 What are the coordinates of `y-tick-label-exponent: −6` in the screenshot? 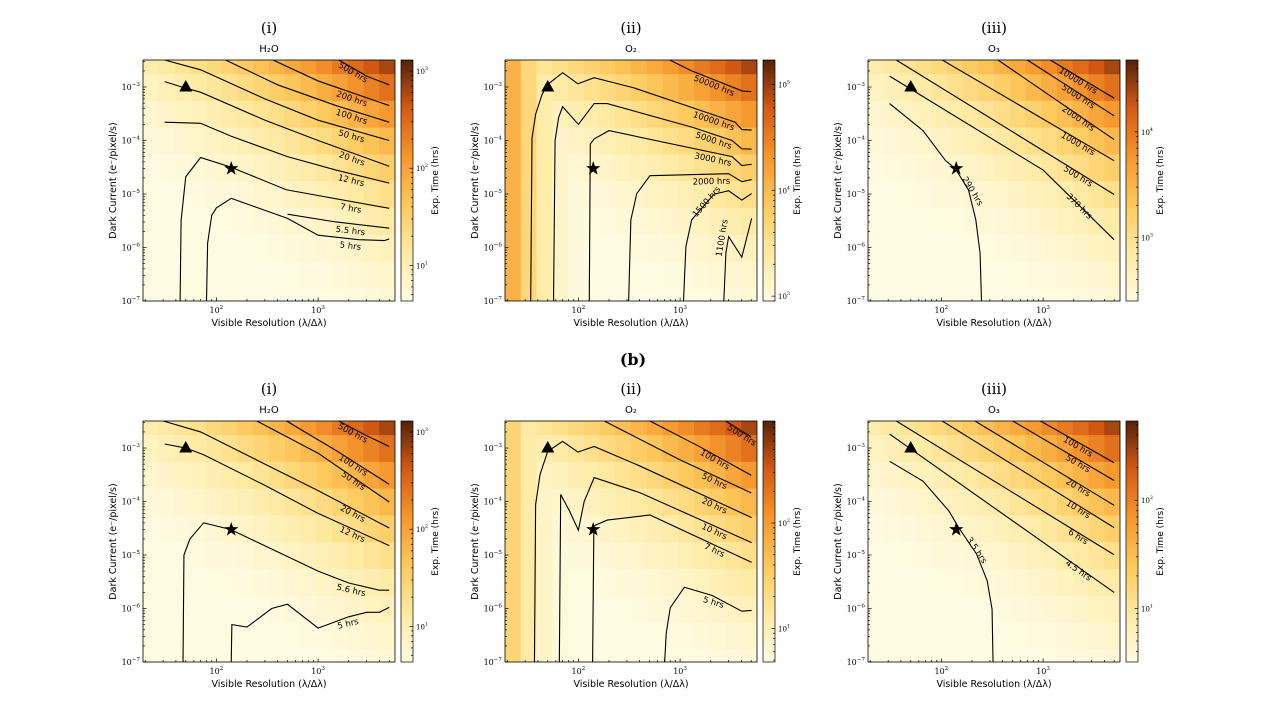 It's located at (498, 607).